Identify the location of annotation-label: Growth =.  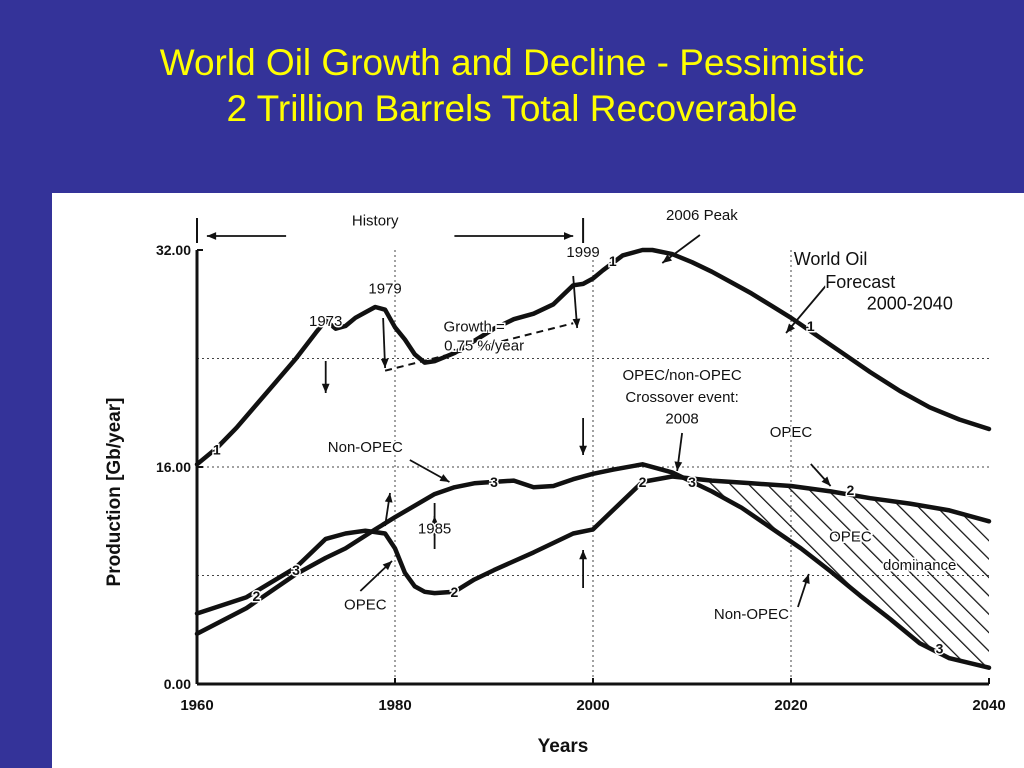
(475, 326).